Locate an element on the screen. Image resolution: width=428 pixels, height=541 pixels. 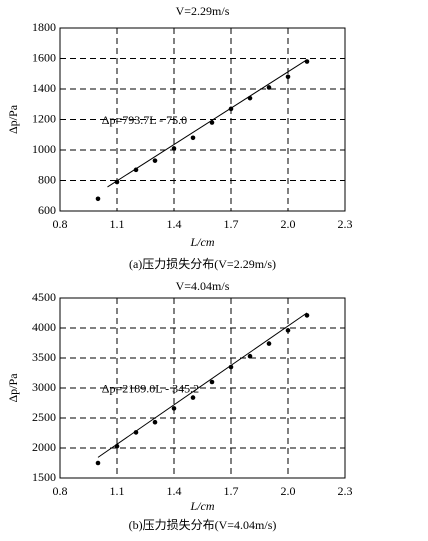
y-tick-label: 1500 is located at coordinates (44, 477).